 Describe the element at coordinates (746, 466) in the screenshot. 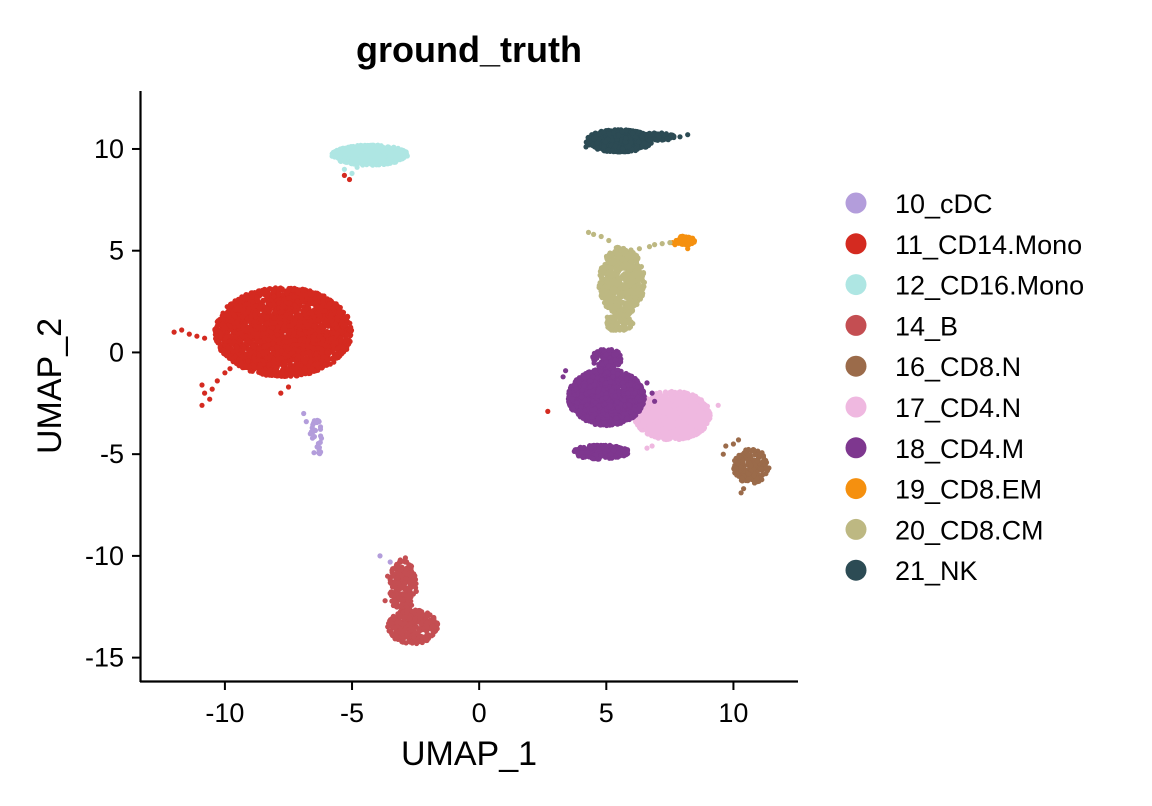

I see `series-16_CD8.N` at that location.